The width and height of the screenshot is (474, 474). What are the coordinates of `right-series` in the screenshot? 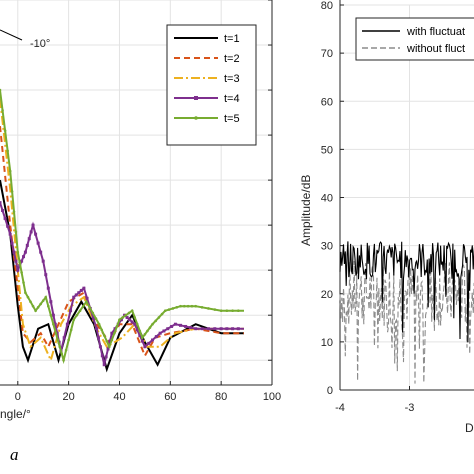 It's located at (406, 312).